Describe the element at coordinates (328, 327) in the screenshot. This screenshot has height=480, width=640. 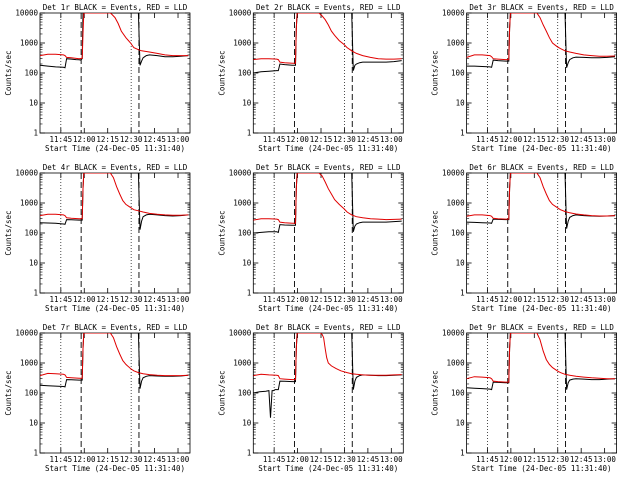
I see `panel-title: Det 8r BLACK = Events, RED = LLD` at that location.